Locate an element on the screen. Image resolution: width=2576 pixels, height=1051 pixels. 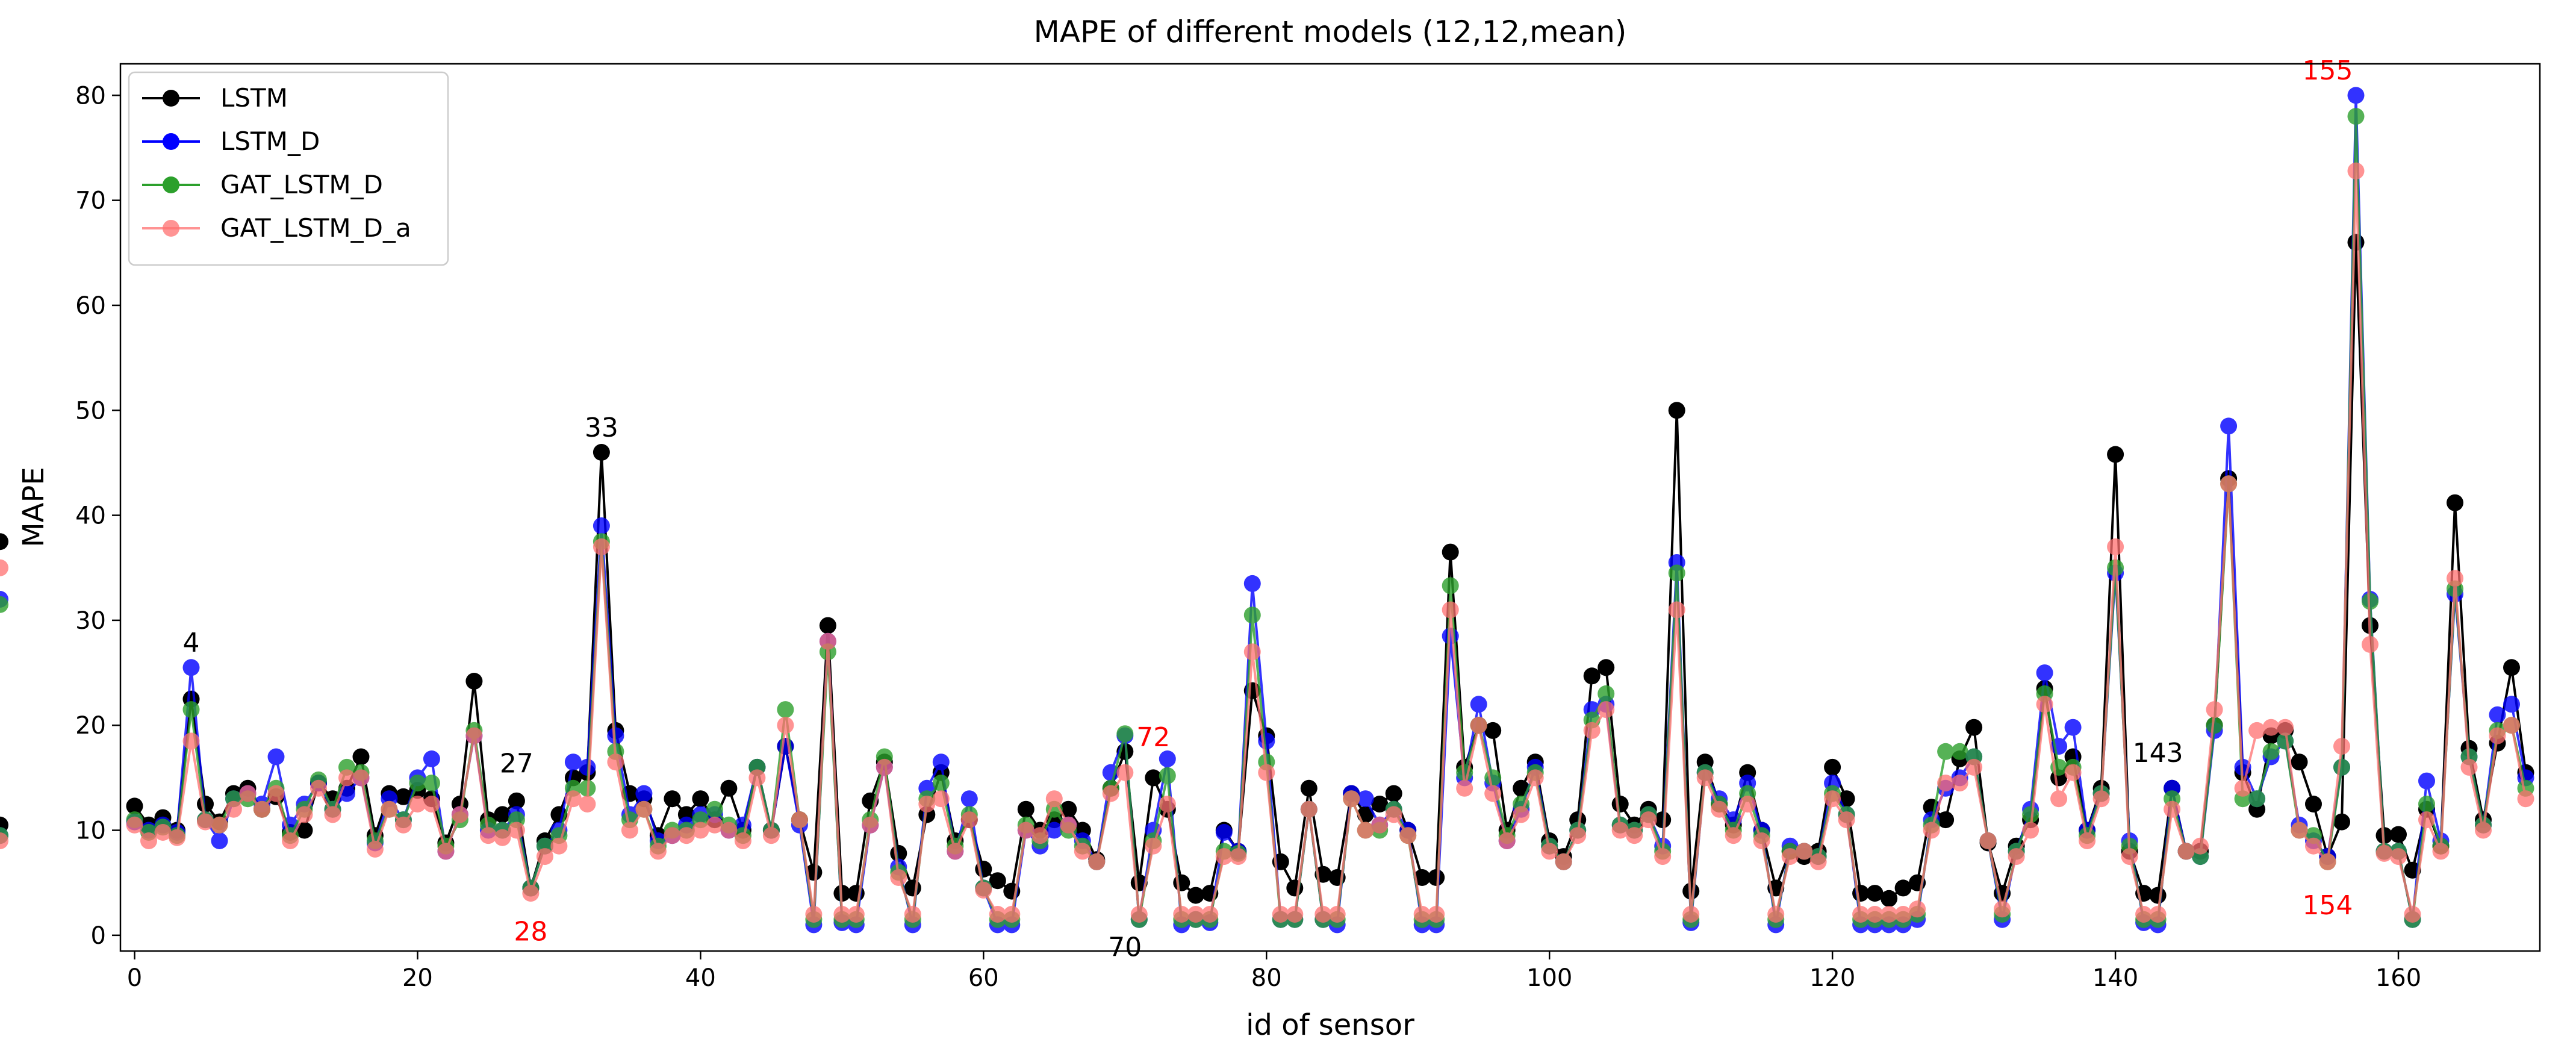
y-axis: 0 10 20 30 40 50 60 70 80 is located at coordinates (97, 516).